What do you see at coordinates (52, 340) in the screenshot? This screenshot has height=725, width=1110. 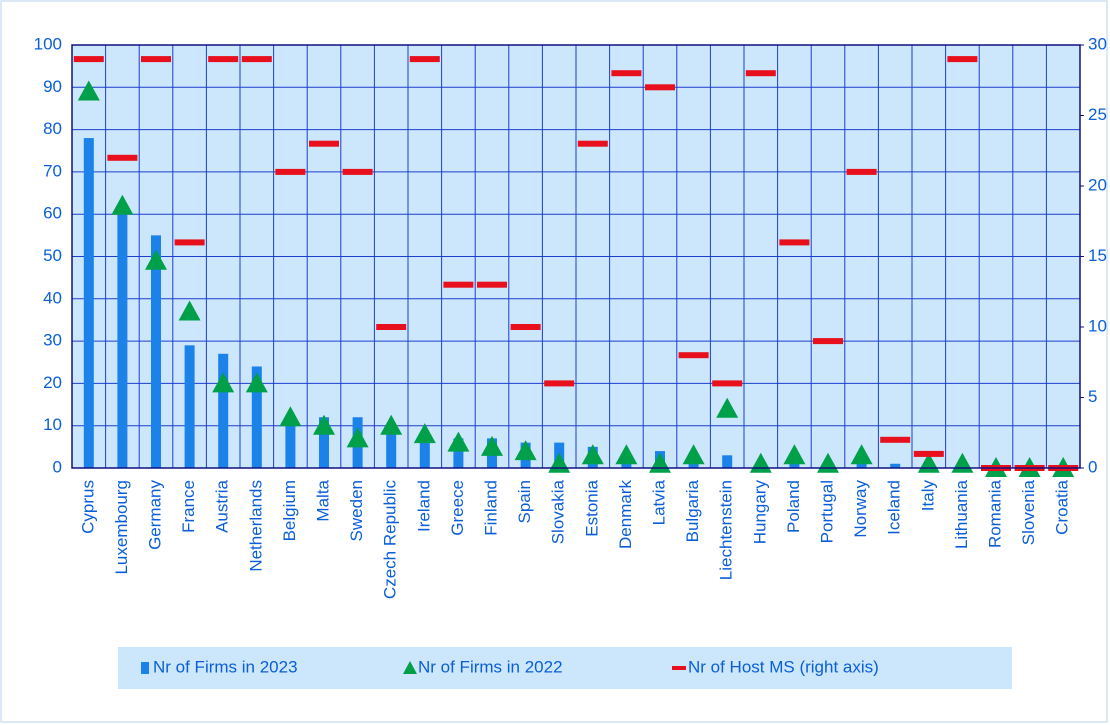 I see `y-tick-label: 30` at bounding box center [52, 340].